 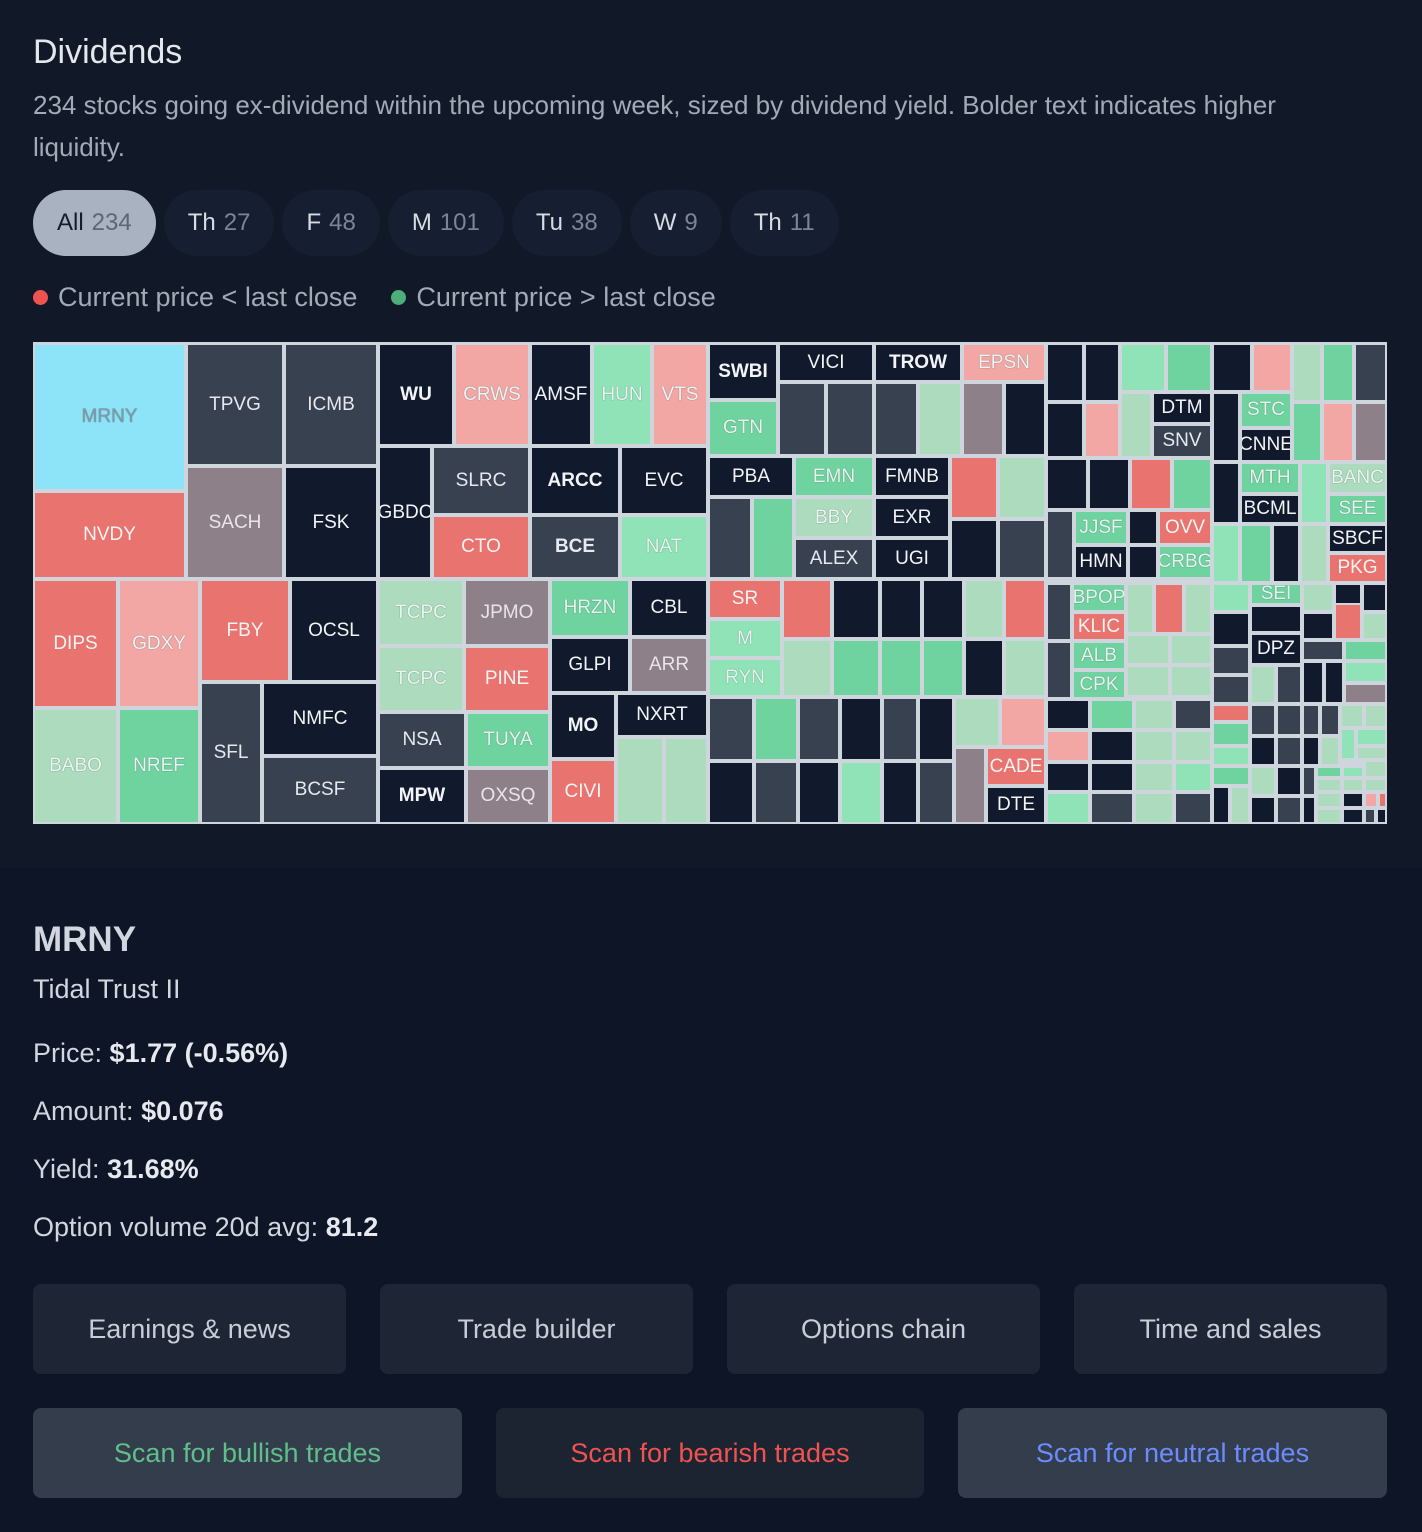 What do you see at coordinates (1357, 538) in the screenshot?
I see `treemap-cell-sbcf: SBCF` at bounding box center [1357, 538].